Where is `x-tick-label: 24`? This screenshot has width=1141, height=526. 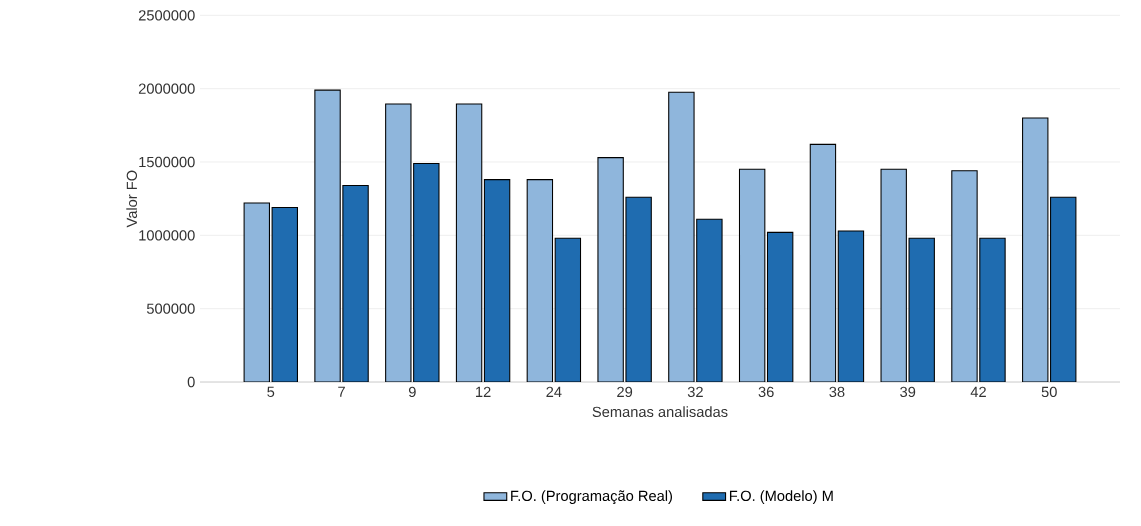
x-tick-label: 24 is located at coordinates (554, 391).